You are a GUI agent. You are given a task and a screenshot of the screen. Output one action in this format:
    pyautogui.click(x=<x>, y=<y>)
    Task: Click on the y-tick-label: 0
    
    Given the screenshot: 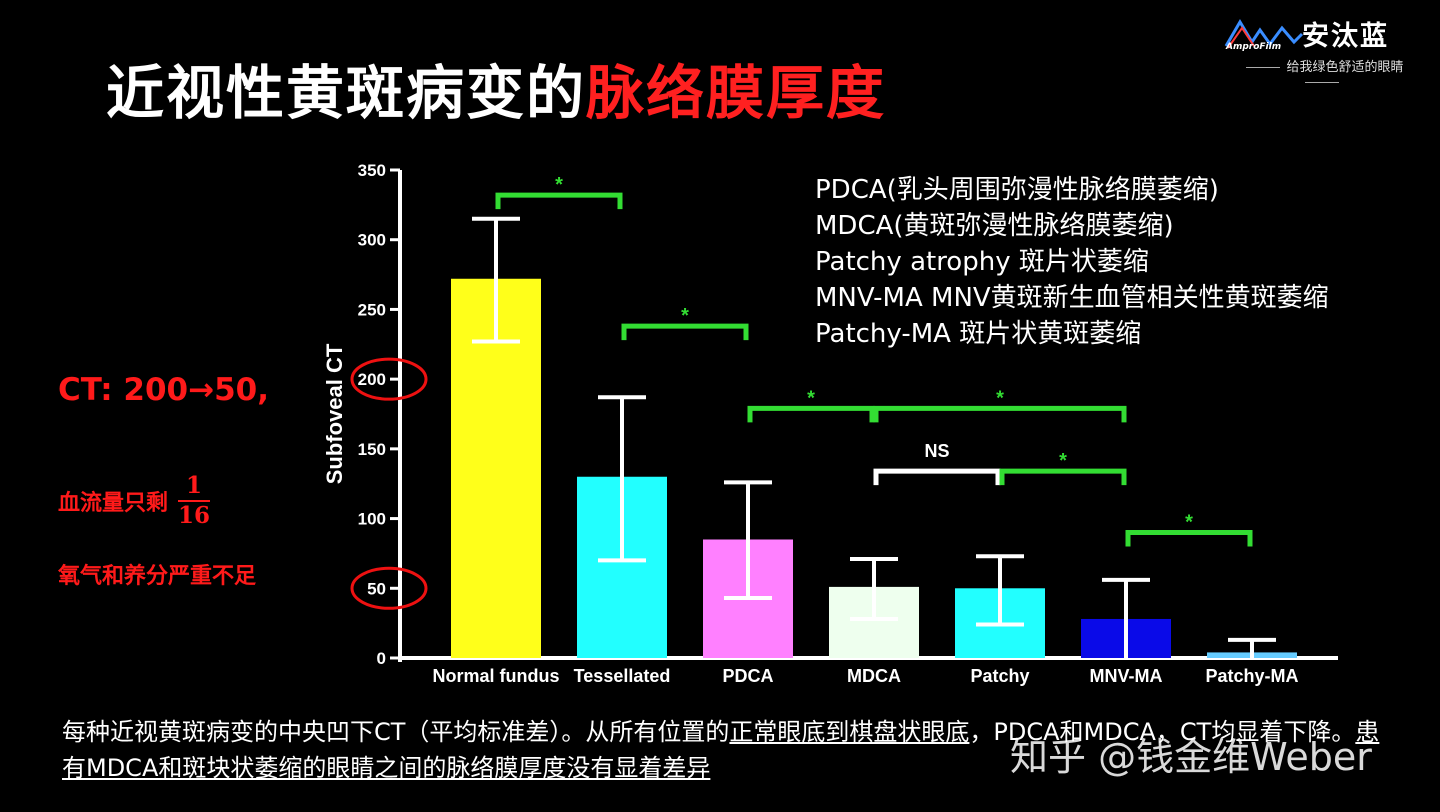 What is the action you would take?
    pyautogui.click(x=381, y=658)
    